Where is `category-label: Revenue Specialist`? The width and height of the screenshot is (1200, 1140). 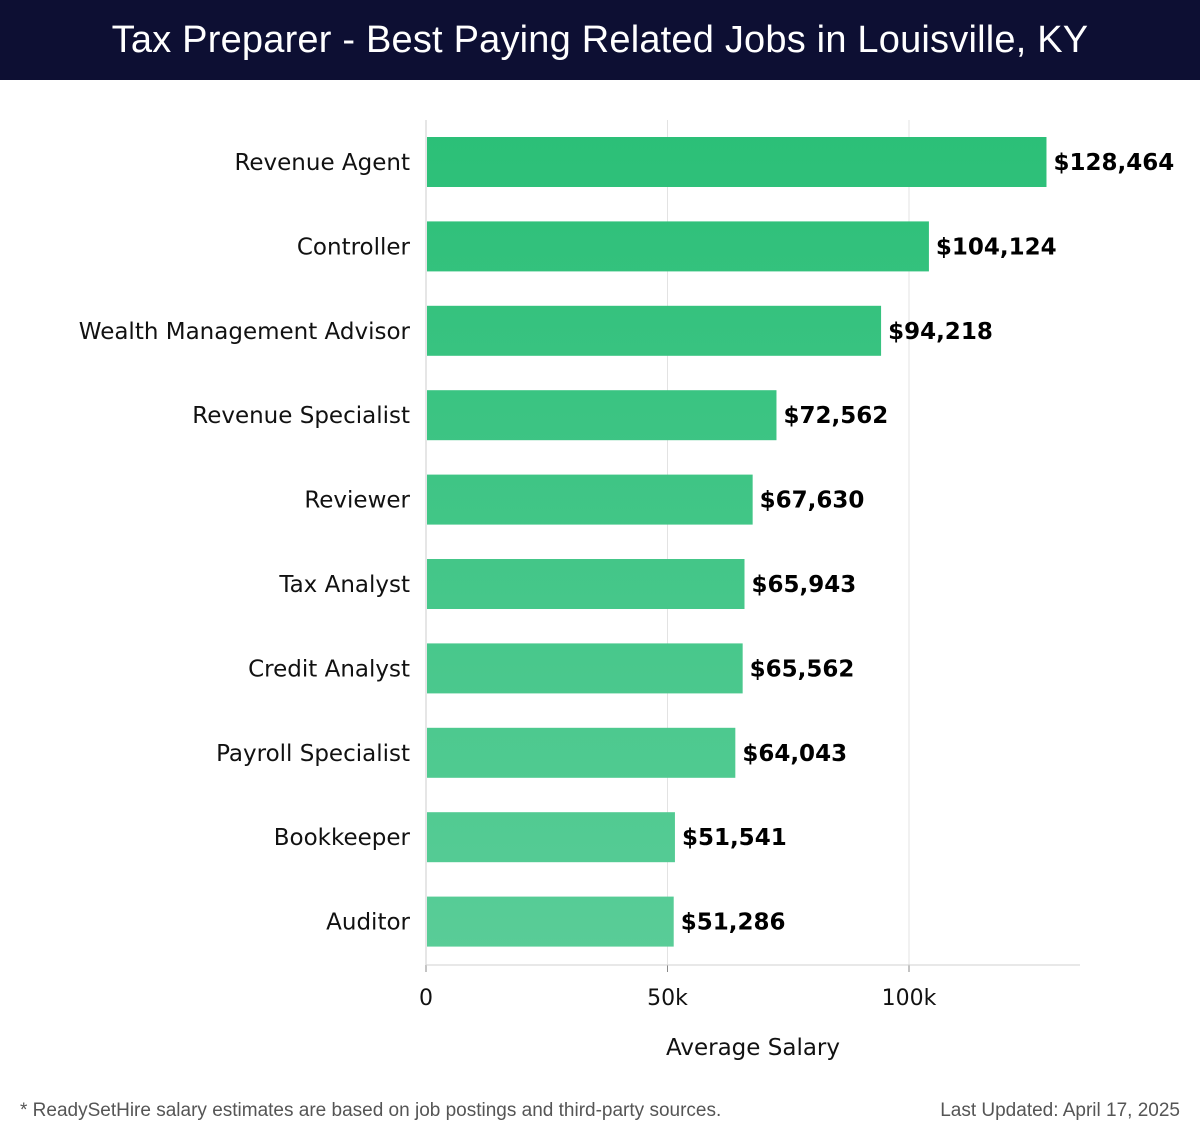
category-label: Revenue Specialist is located at coordinates (301, 416).